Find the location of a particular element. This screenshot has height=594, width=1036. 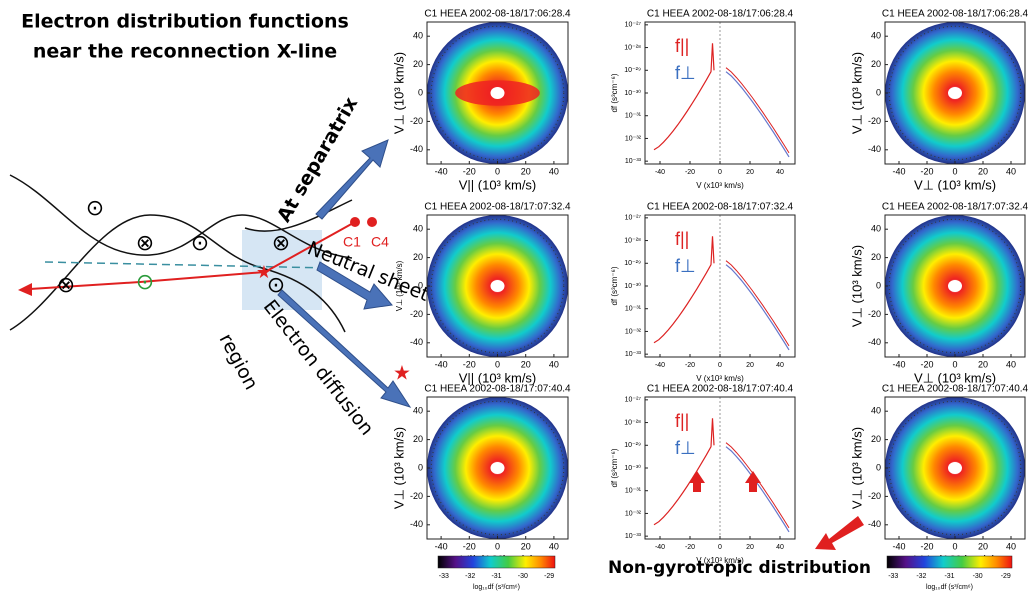

colorbar: -33 -32 -31 -30 -29 log₁₀df (s³/cm⁶) is located at coordinates (949, 573).